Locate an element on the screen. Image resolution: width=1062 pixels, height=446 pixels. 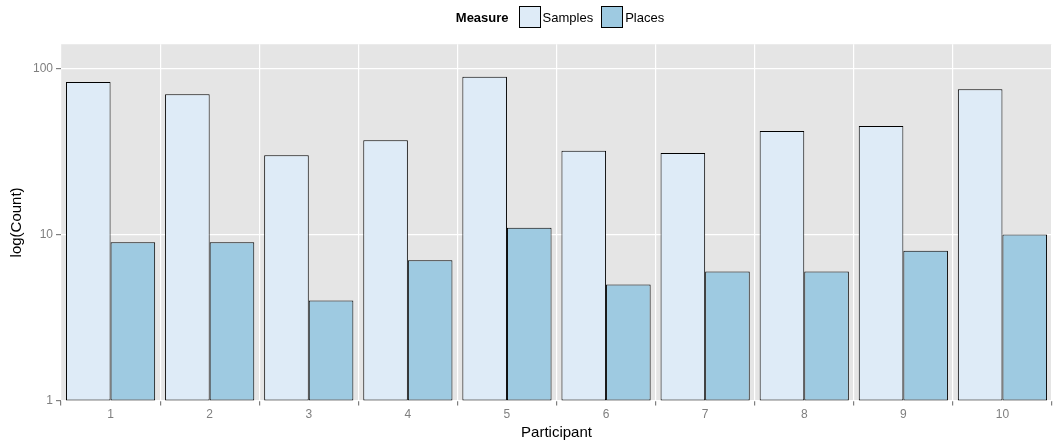
y-tick-label: 1 is located at coordinates (50, 399).